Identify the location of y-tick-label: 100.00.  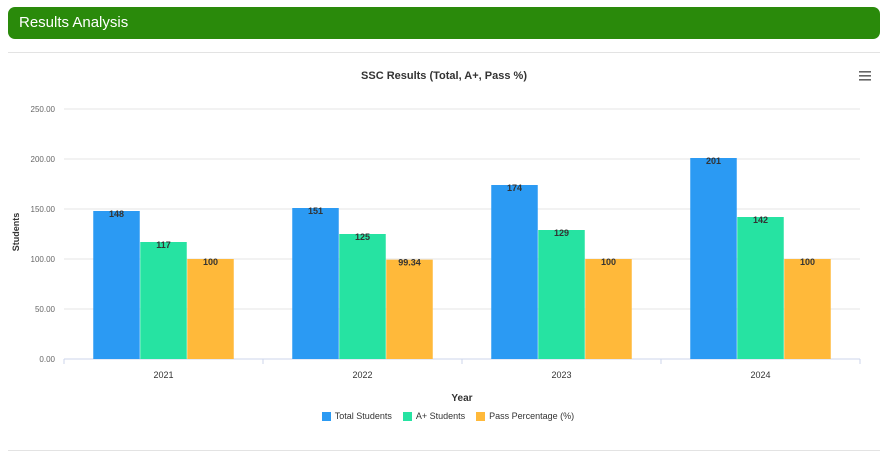
(43, 259).